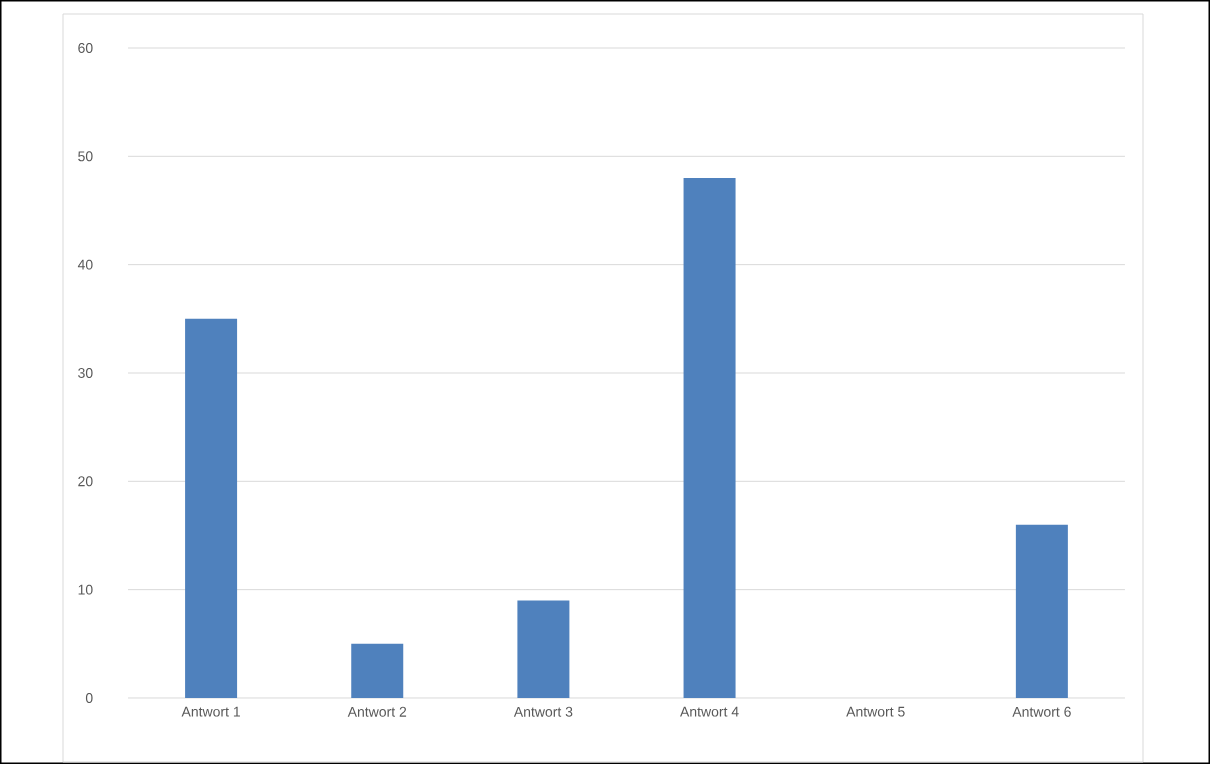  What do you see at coordinates (377, 711) in the screenshot?
I see `x-tick-label: Antwort 2` at bounding box center [377, 711].